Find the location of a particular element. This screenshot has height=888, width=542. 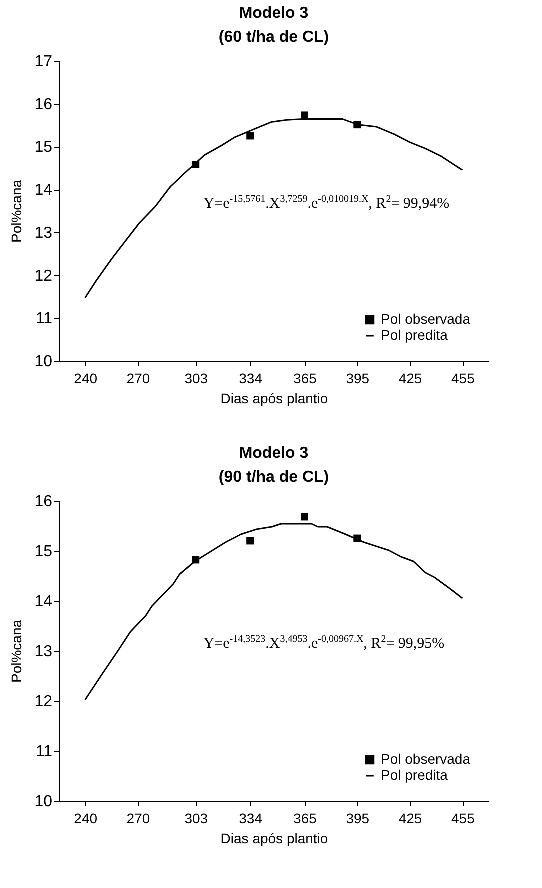

text: Y=e$^{-15,5761}$.X$^{3,7259}$.e$^{-0,010019.X}$, R$^{2}$= 99,94% is located at coordinates (327, 203).